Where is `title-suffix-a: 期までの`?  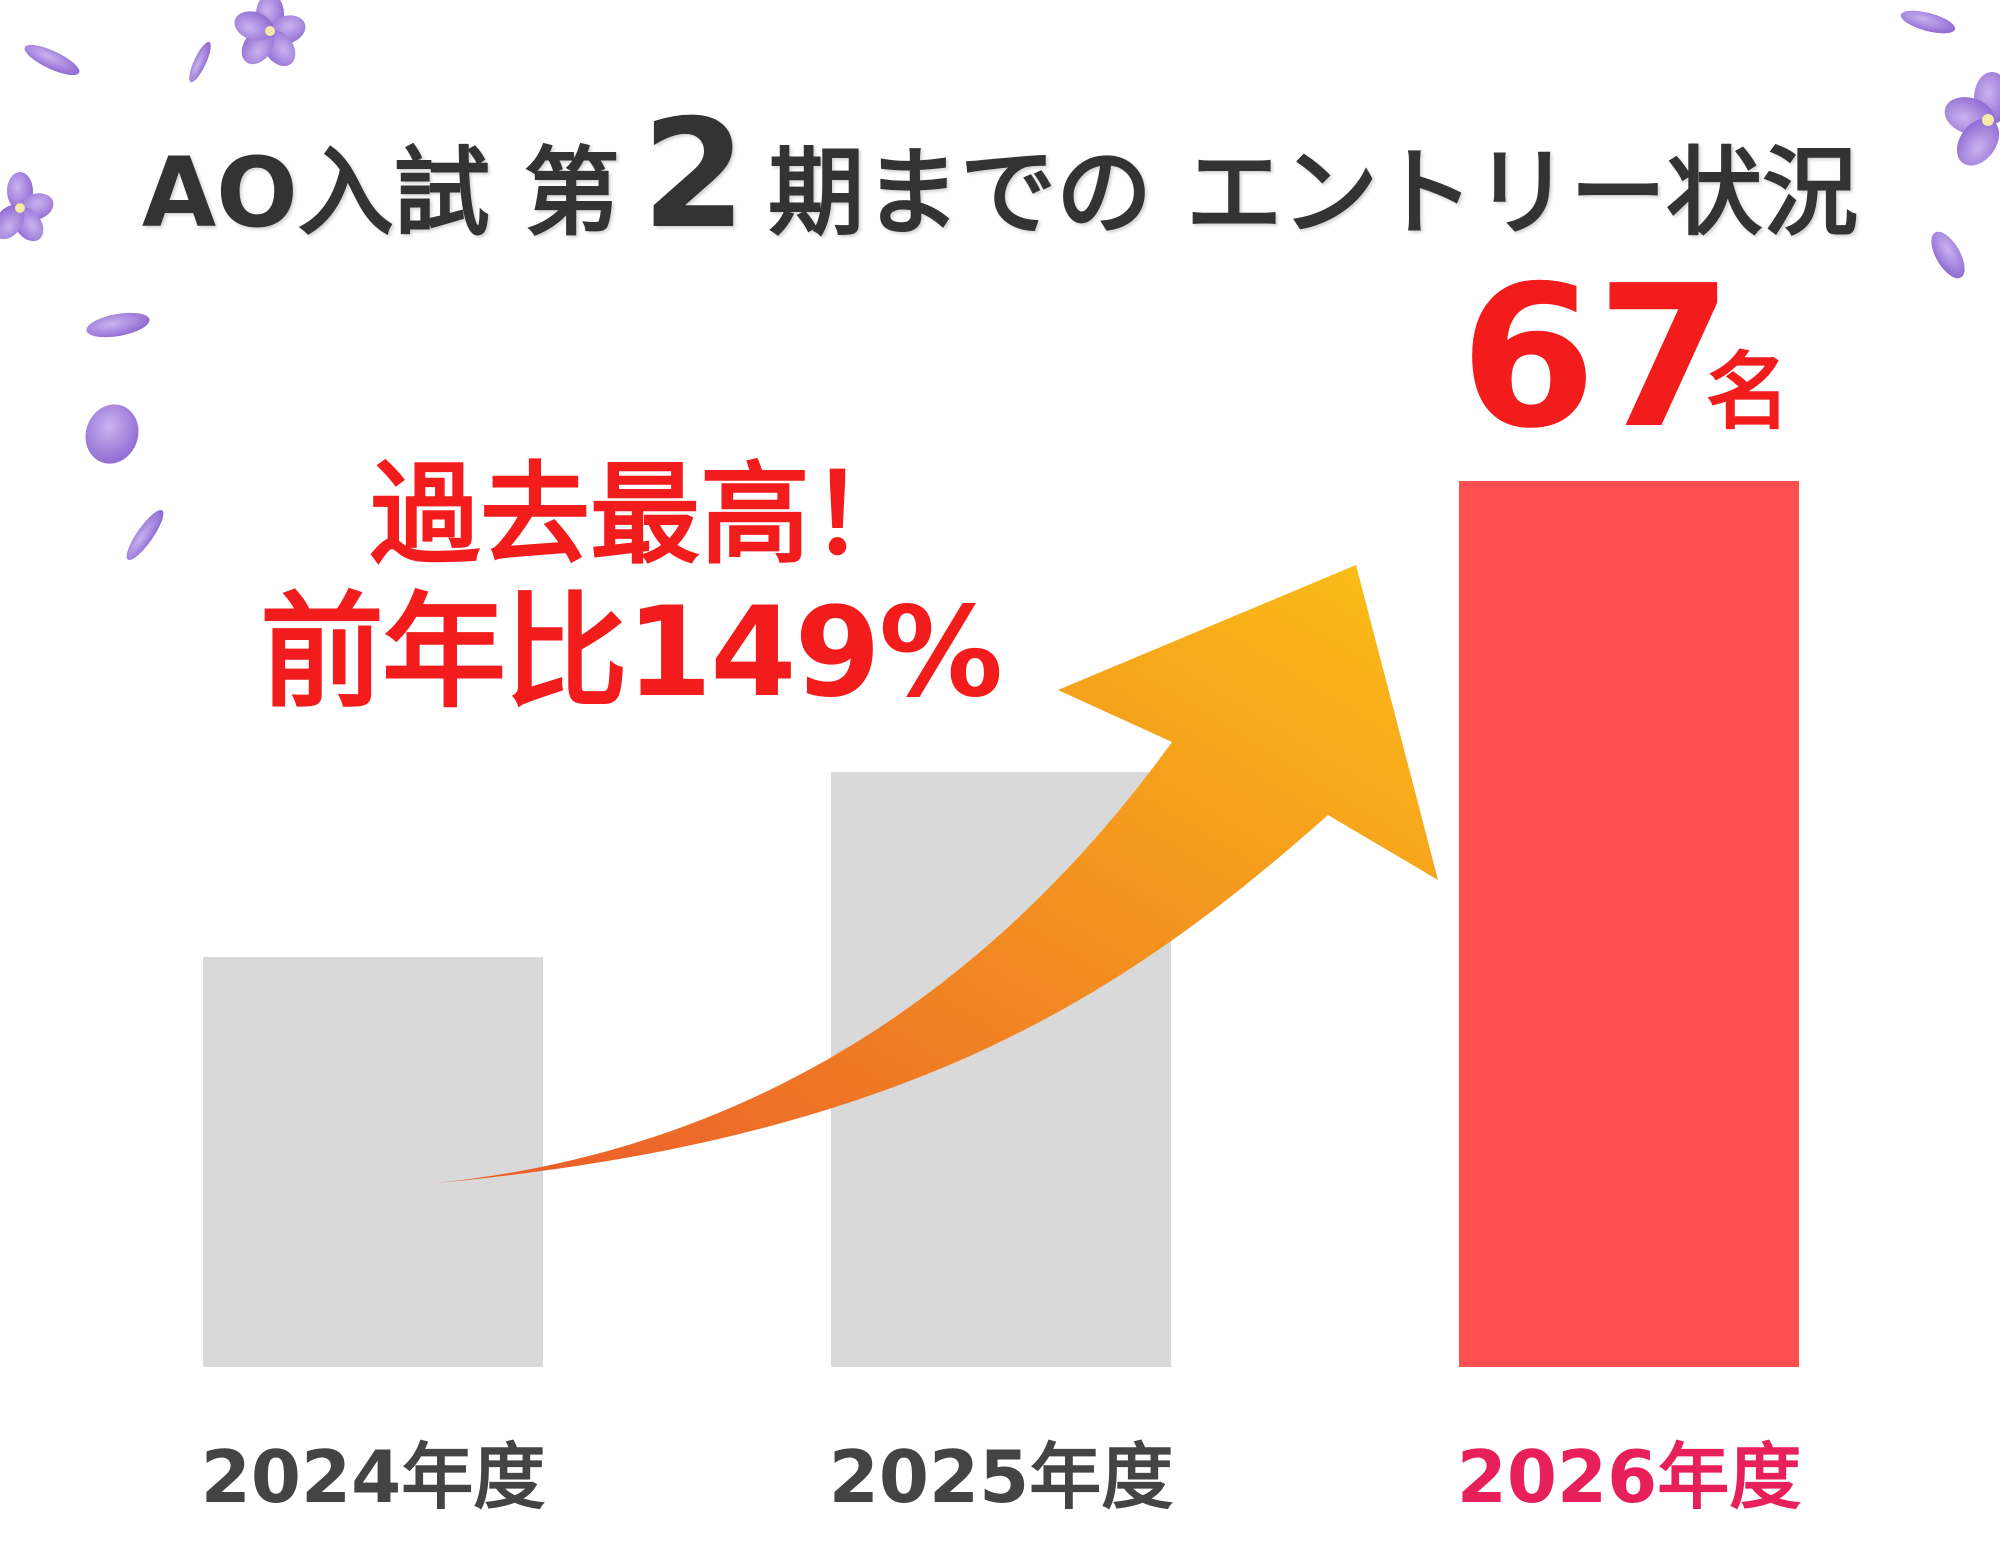
title-suffix-a: 期までの is located at coordinates (960, 193).